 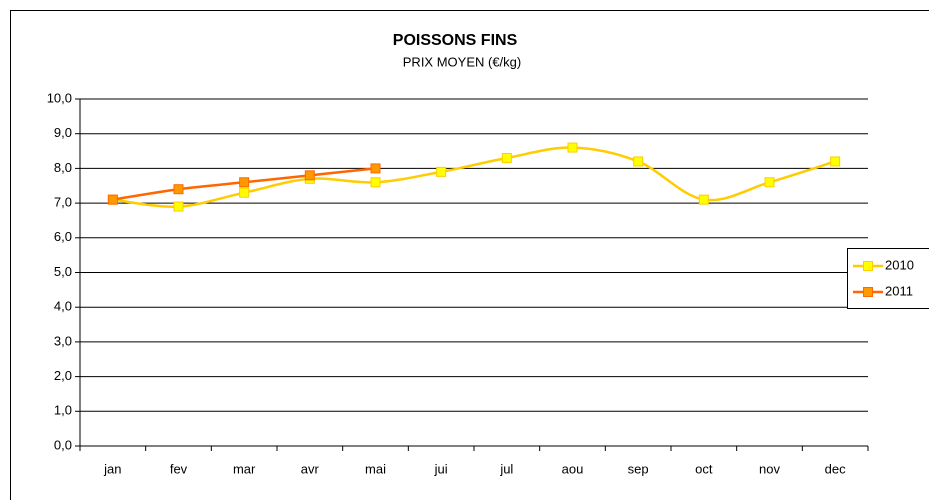 I want to click on y-tick-label: 7,0, so click(x=63, y=202).